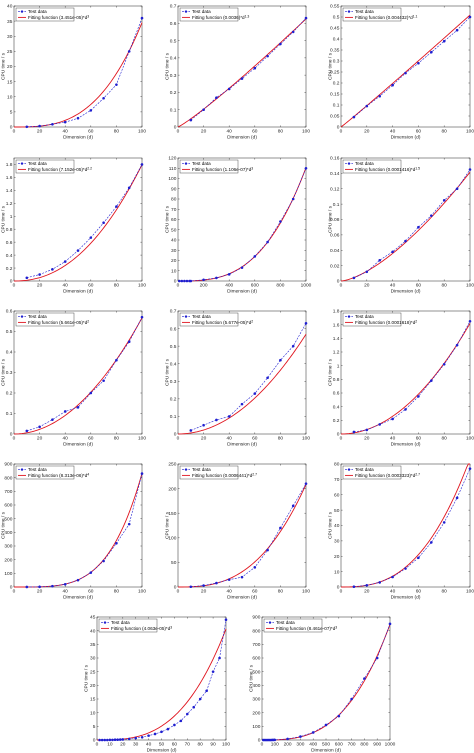 The height and width of the screenshot is (753, 474). What do you see at coordinates (336, 106) in the screenshot?
I see `y-tick-label: 0.1` at bounding box center [336, 106].